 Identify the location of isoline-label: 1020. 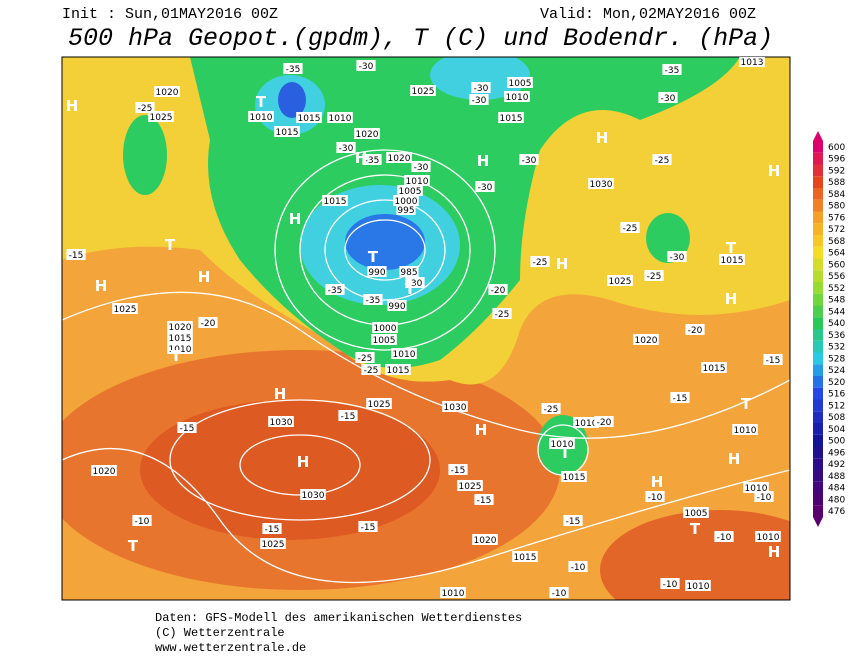
(367, 135).